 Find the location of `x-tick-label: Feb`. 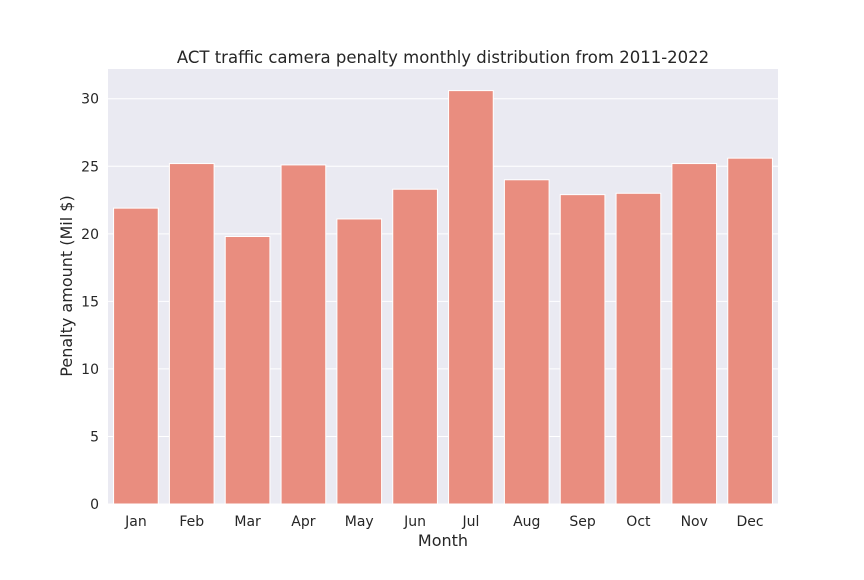

x-tick-label: Feb is located at coordinates (191, 522).